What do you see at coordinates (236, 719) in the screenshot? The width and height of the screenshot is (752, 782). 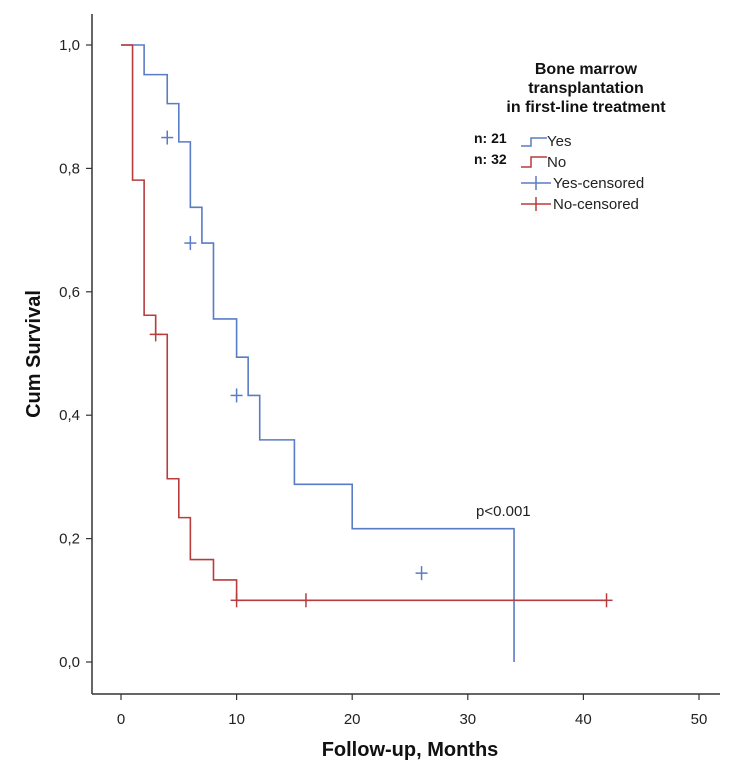 I see `x-tick-label-1: 10` at bounding box center [236, 719].